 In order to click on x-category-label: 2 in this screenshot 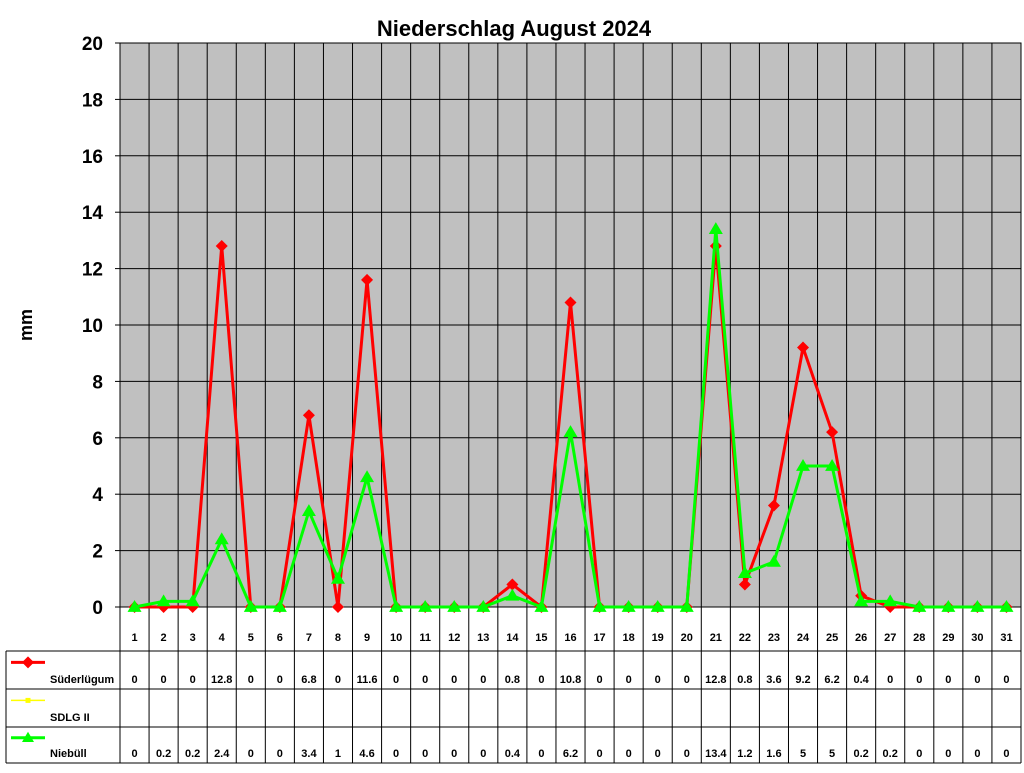, I will do `click(164, 638)`.